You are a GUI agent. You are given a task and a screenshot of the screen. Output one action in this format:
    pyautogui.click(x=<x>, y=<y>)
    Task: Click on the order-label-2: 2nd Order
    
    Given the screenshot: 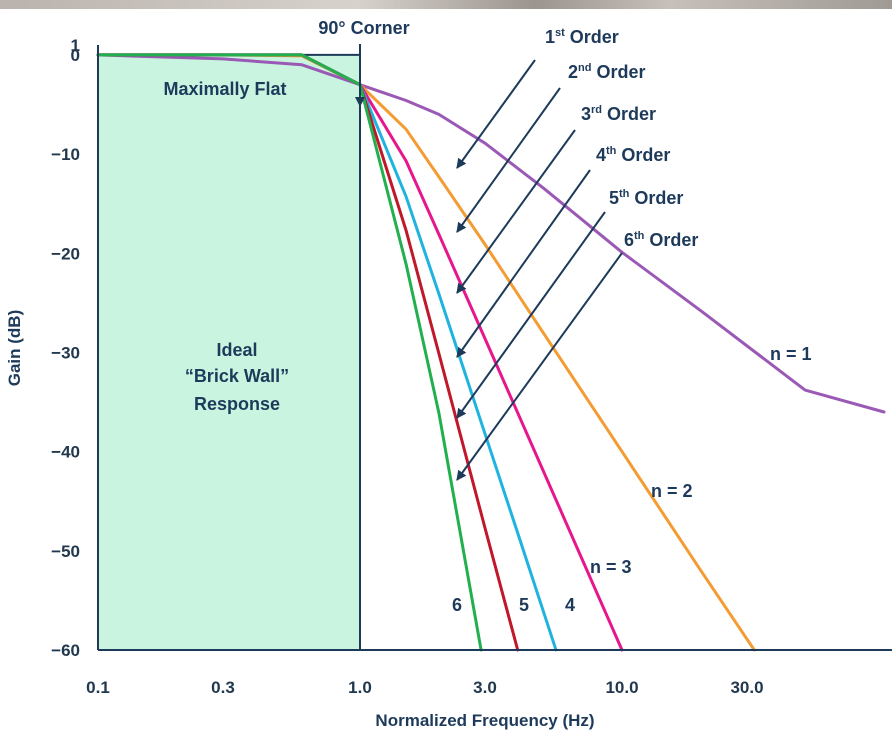 What is the action you would take?
    pyautogui.click(x=607, y=72)
    